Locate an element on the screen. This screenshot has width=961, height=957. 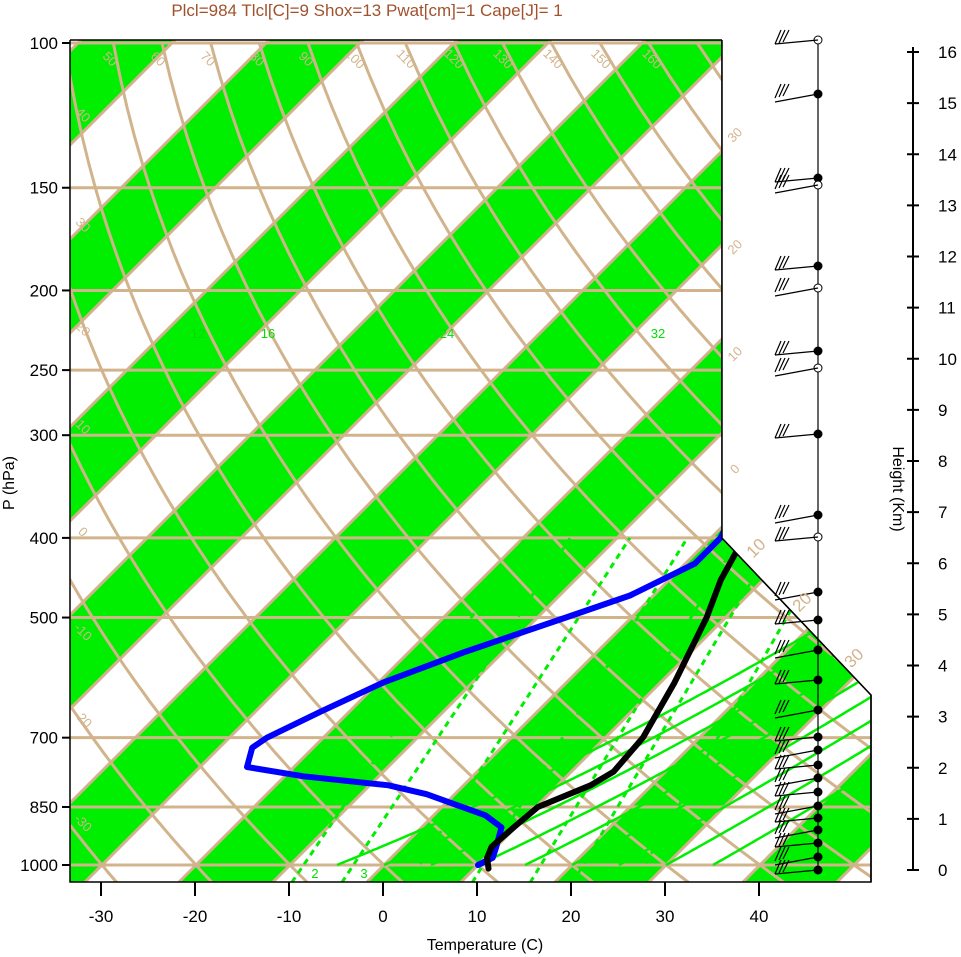
x-tick-label: 0 is located at coordinates (382, 916).